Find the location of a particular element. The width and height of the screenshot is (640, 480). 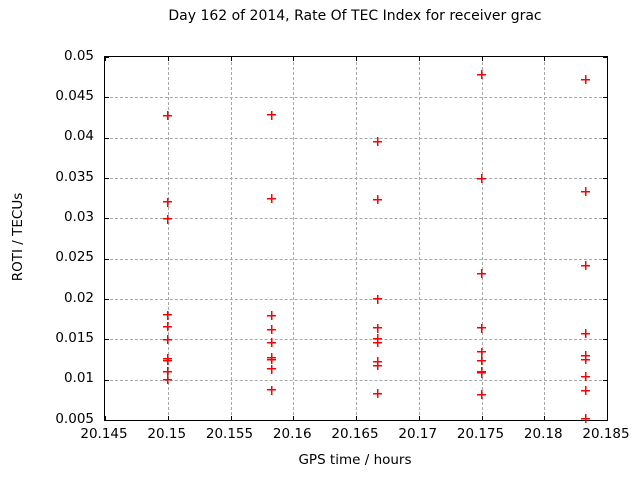

x-tick-label: 20.17 is located at coordinates (418, 434).